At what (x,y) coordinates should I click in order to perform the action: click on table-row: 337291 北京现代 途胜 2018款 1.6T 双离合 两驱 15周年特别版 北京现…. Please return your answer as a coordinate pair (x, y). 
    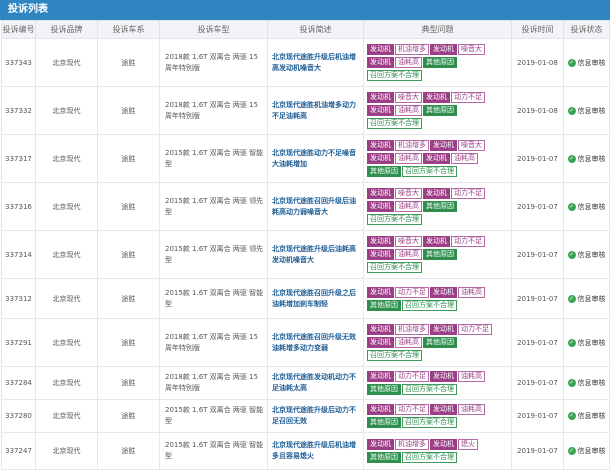
    Looking at the image, I should click on (305, 342).